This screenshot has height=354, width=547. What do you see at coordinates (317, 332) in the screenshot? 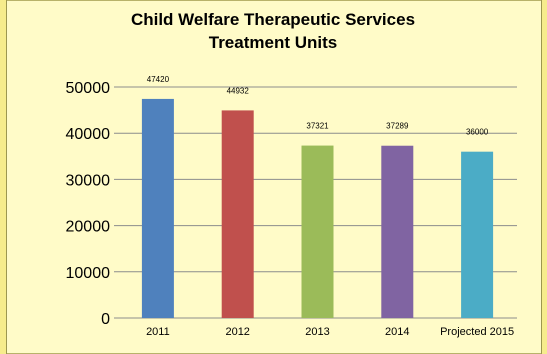
I see `x-tick-label: 2013` at bounding box center [317, 332].